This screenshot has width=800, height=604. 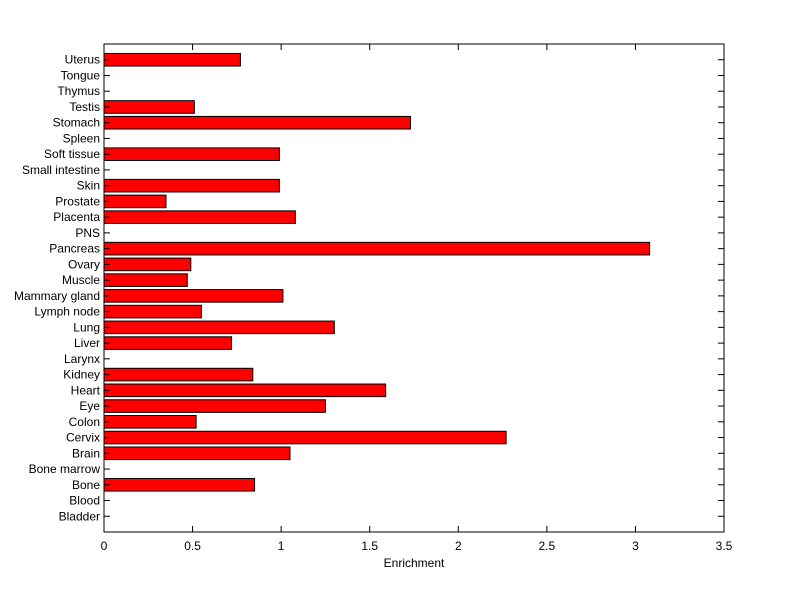 I want to click on y-tick-label: Blood, so click(x=84, y=501).